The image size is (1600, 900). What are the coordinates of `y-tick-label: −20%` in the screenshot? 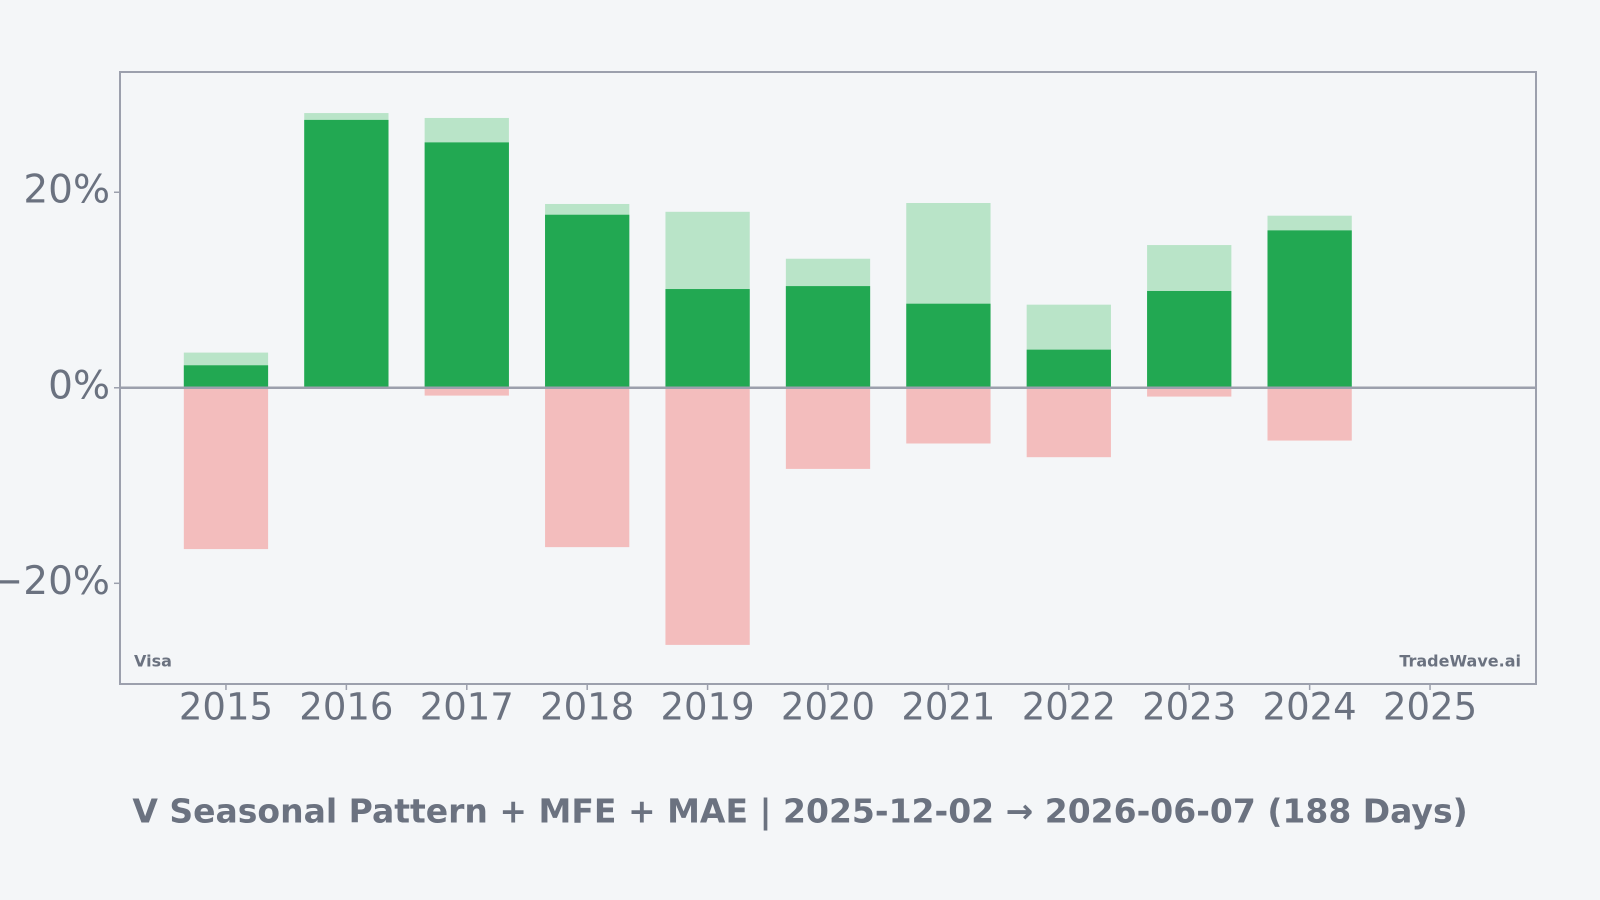 It's located at (55, 581).